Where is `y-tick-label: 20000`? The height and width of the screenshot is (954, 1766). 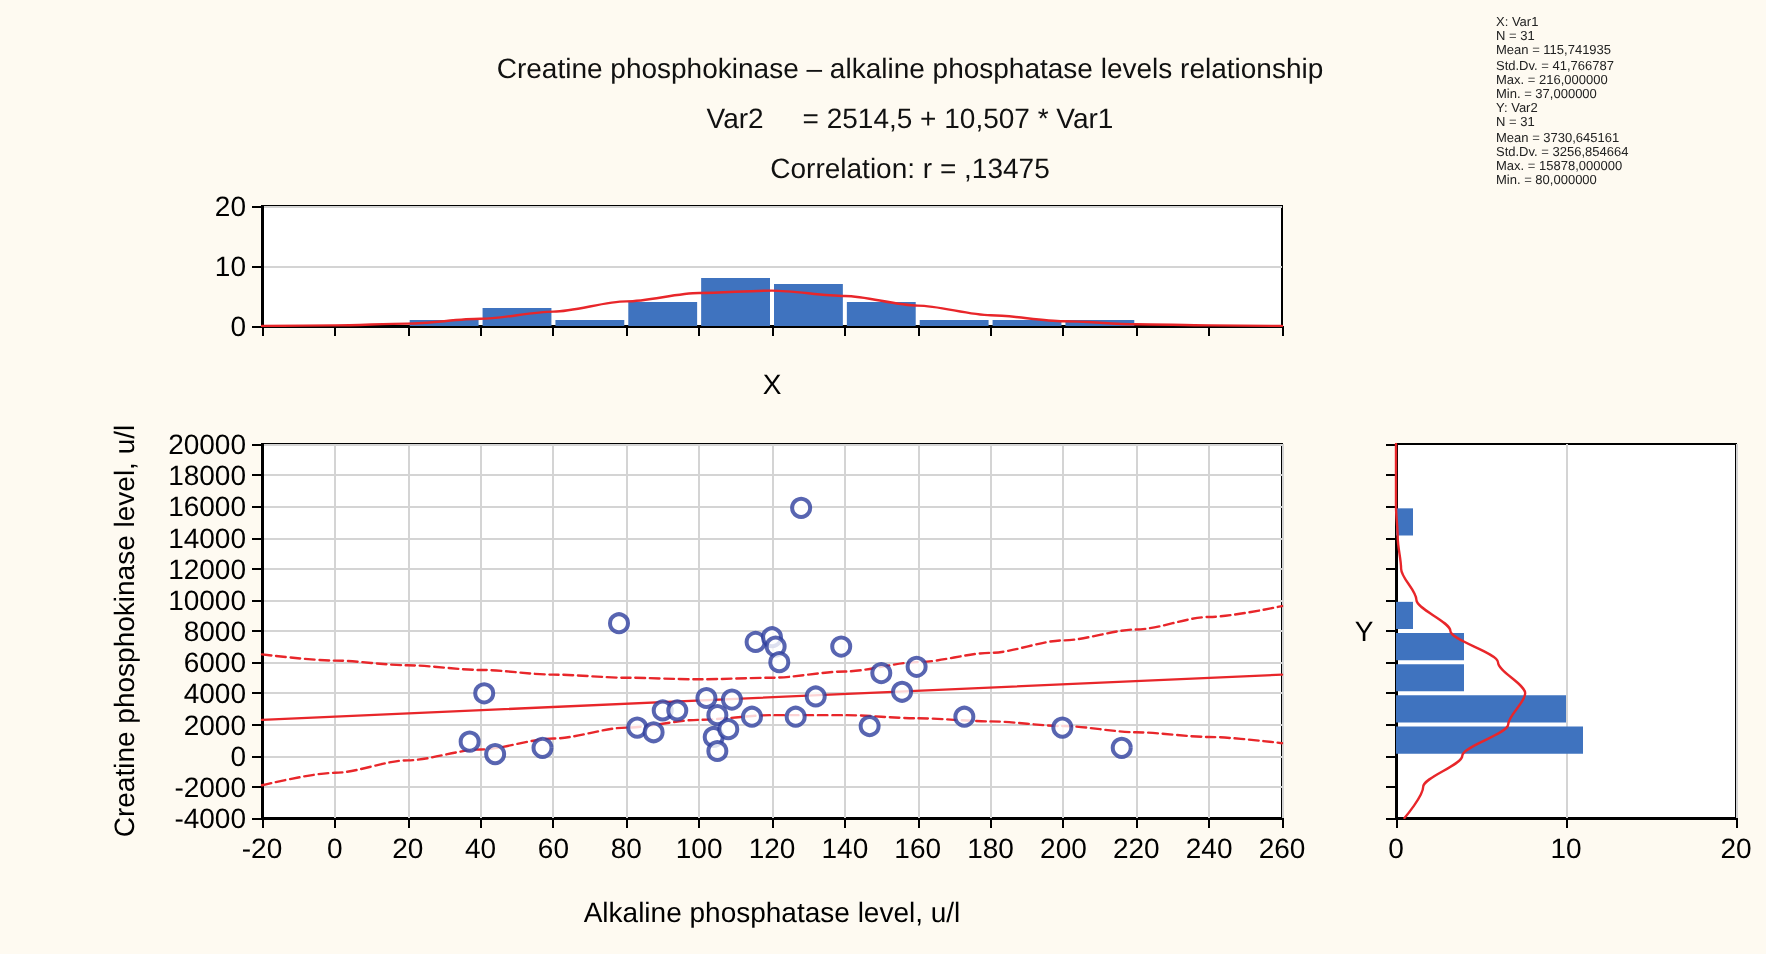
y-tick-label: 20000 is located at coordinates (207, 444).